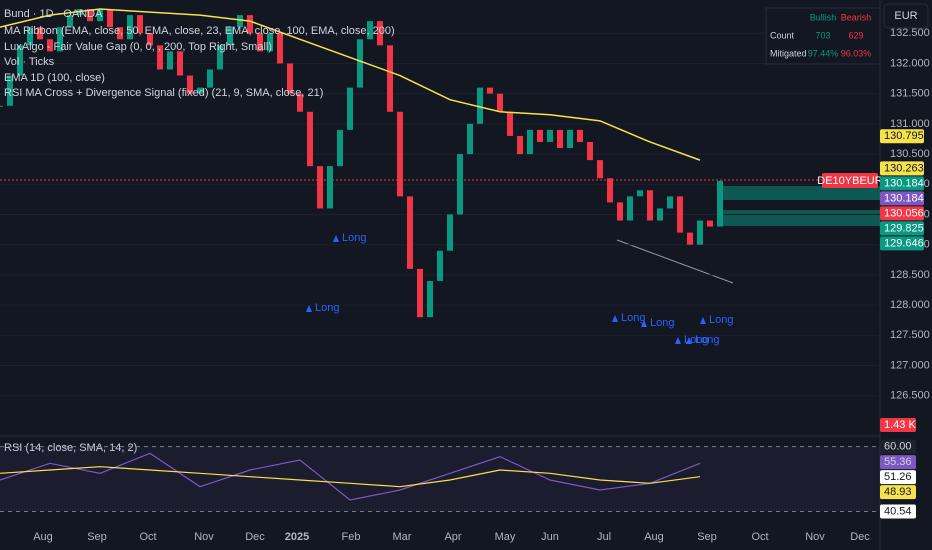  I want to click on fvg-box, so click(800, 218).